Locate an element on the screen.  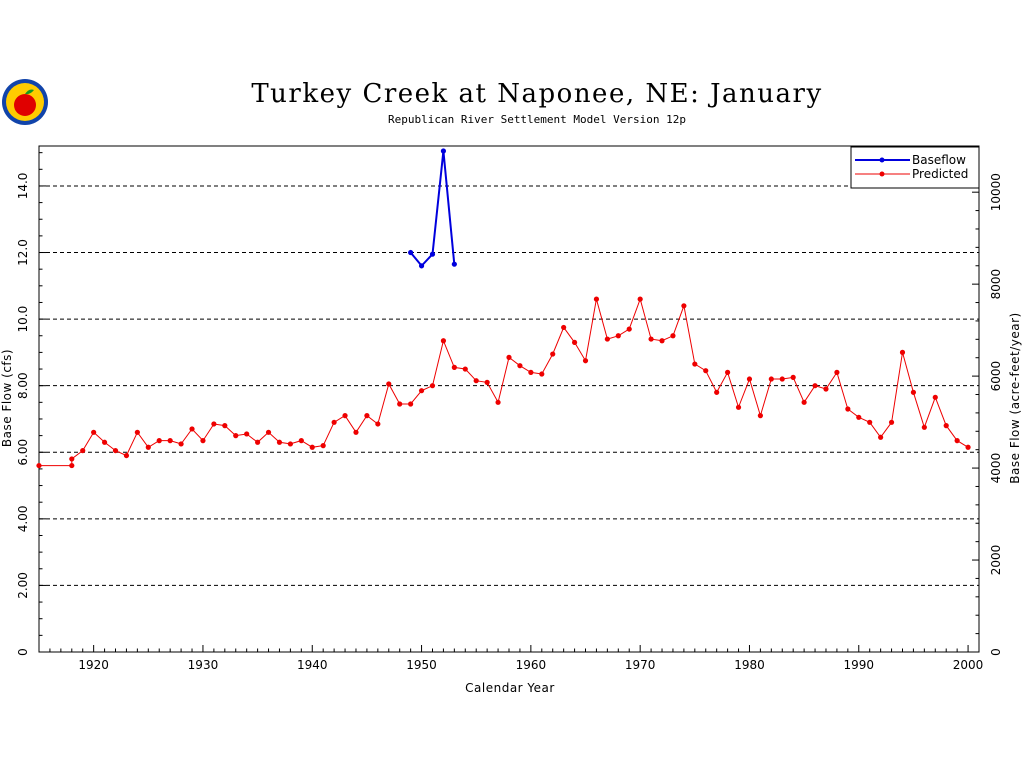
x-tick-label: 1960 is located at coordinates (531, 665).